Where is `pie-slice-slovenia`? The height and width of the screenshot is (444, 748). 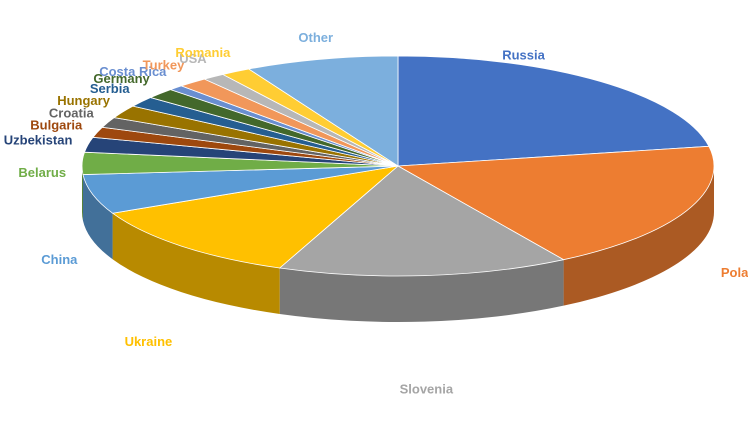 pie-slice-slovenia is located at coordinates (421, 221).